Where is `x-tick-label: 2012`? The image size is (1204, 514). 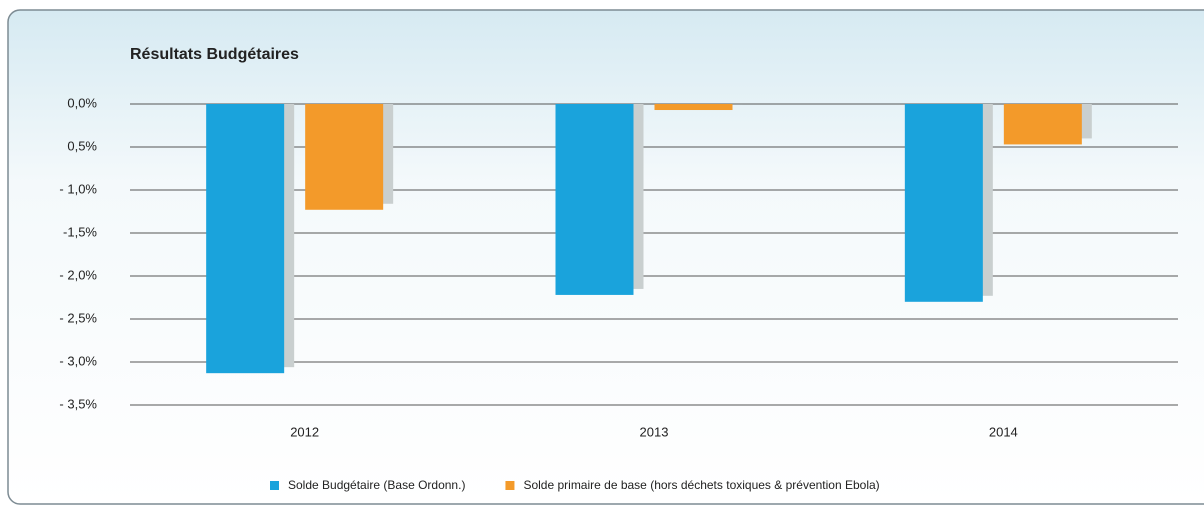
x-tick-label: 2012 is located at coordinates (304, 431).